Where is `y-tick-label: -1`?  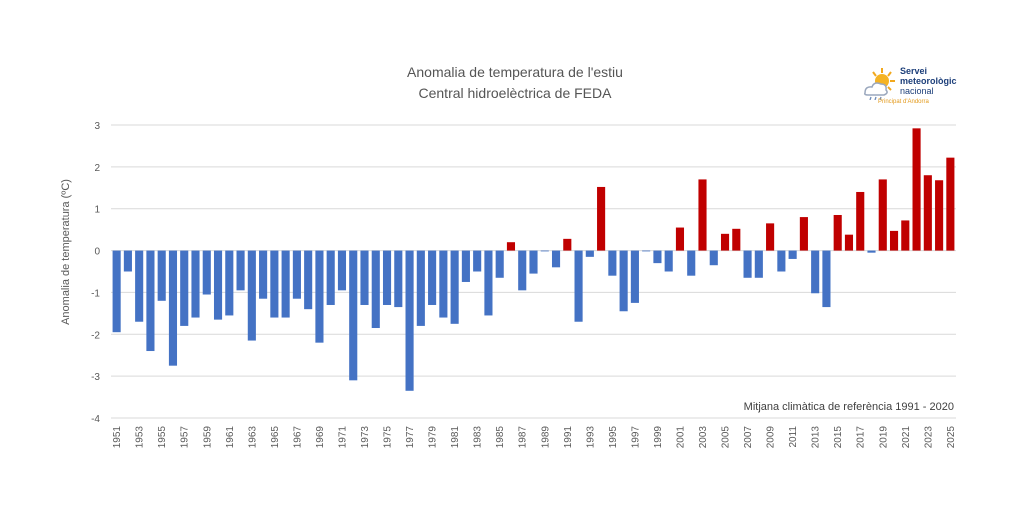 y-tick-label: -1 is located at coordinates (95, 293).